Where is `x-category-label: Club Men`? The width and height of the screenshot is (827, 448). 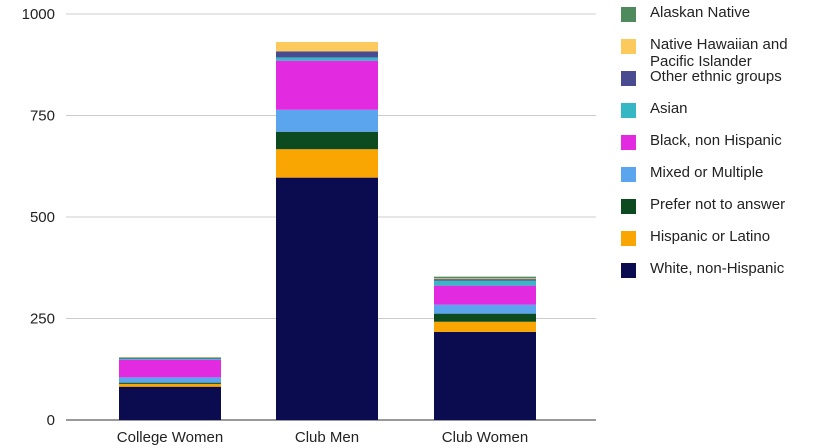 x-category-label: Club Men is located at coordinates (327, 437).